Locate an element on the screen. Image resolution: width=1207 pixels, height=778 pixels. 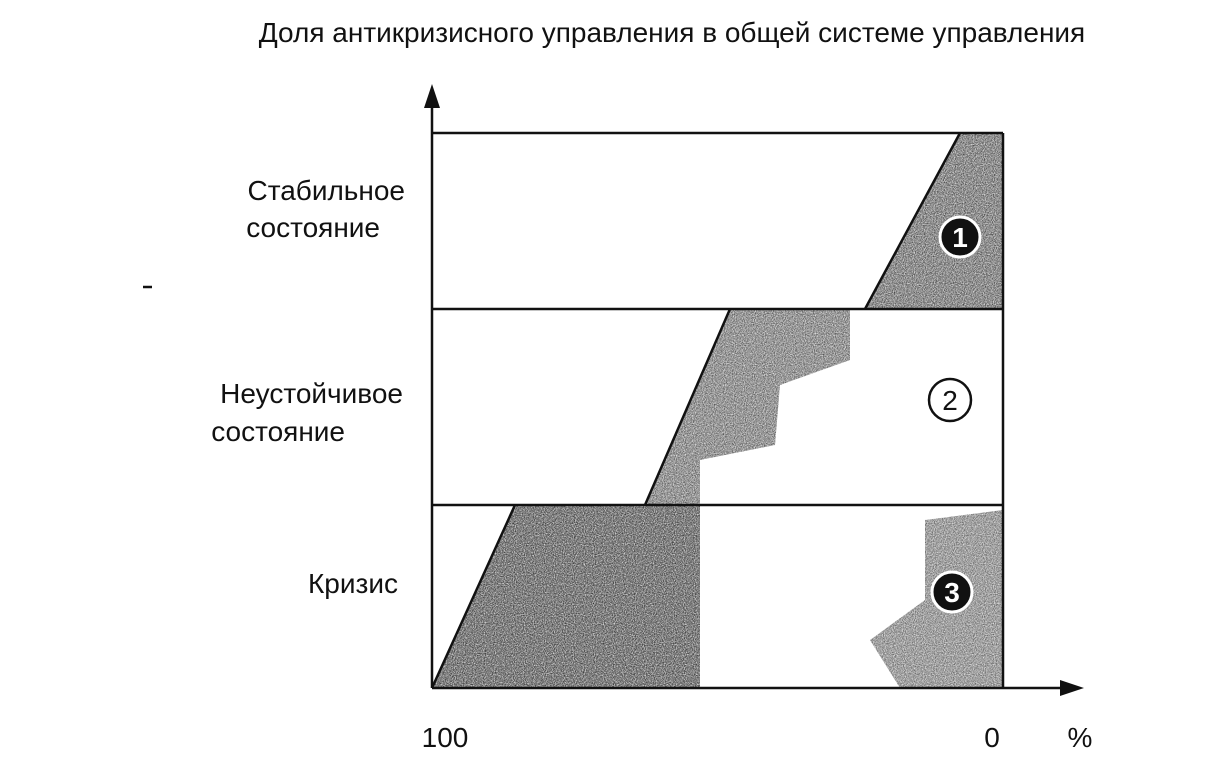
zone-number: 3 is located at coordinates (952, 592).